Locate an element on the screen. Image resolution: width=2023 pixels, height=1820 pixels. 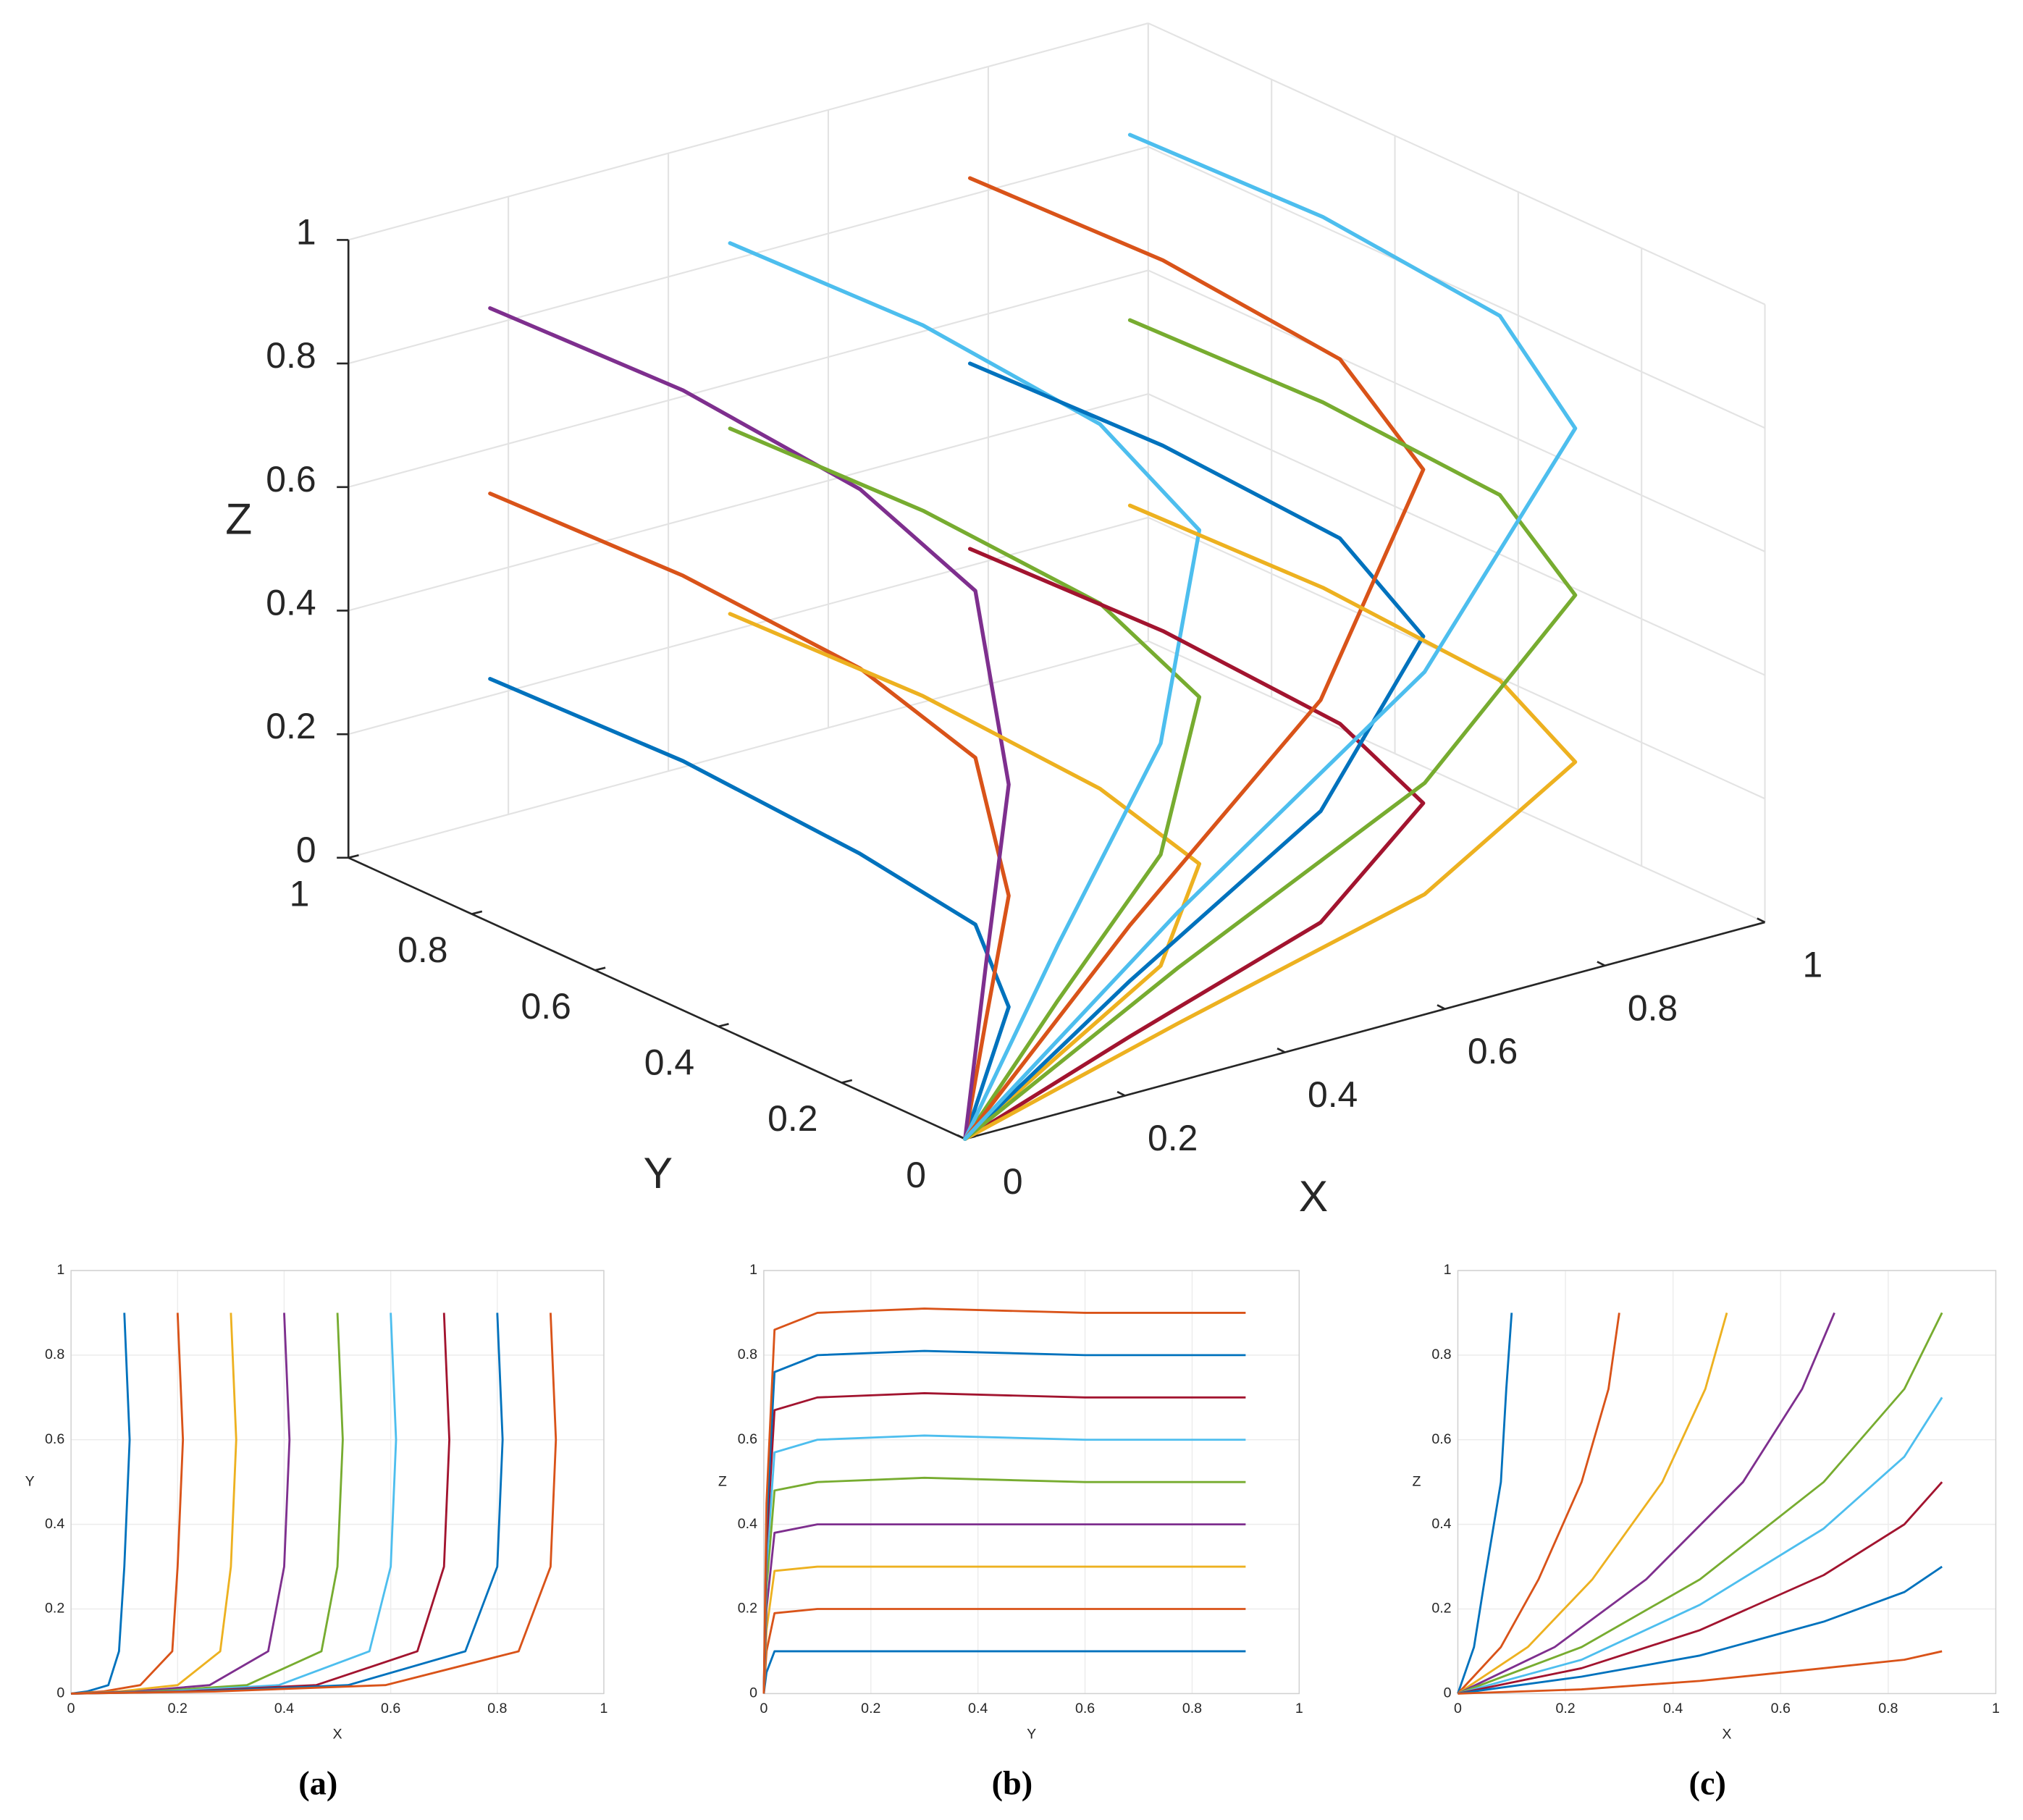
z-tick-label: 0.2 is located at coordinates (291, 726).